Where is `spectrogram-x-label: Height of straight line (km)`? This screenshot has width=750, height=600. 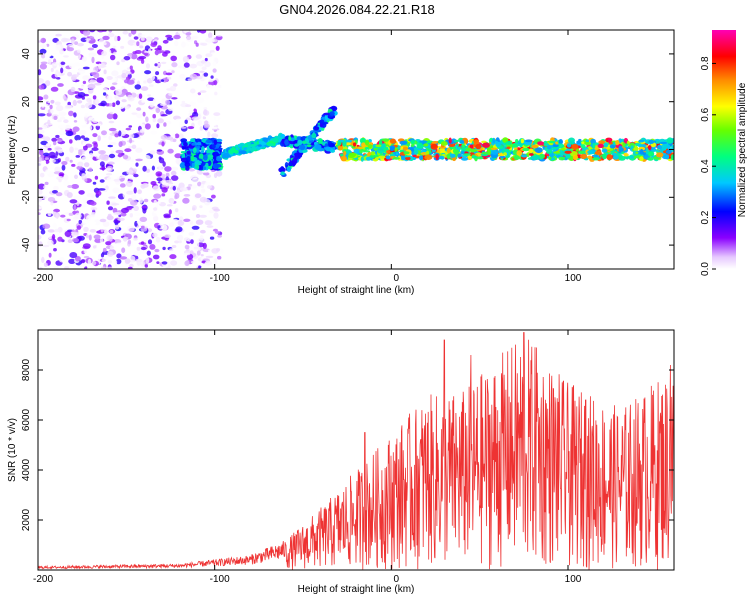 spectrogram-x-label: Height of straight line (km) is located at coordinates (356, 290).